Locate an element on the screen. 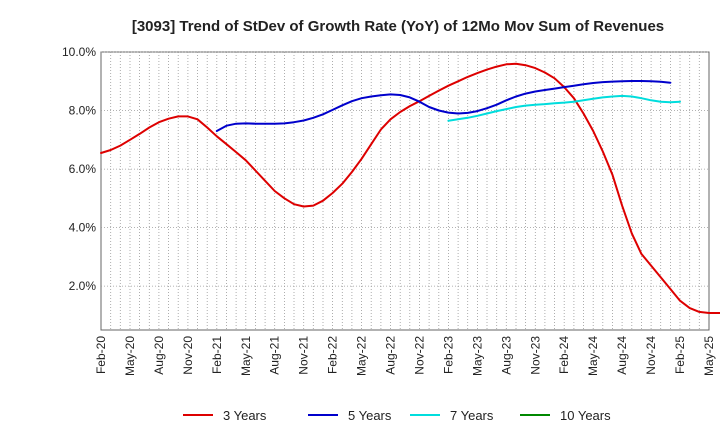 This screenshot has width=720, height=440. y-tick-label: 4.0% is located at coordinates (83, 228).